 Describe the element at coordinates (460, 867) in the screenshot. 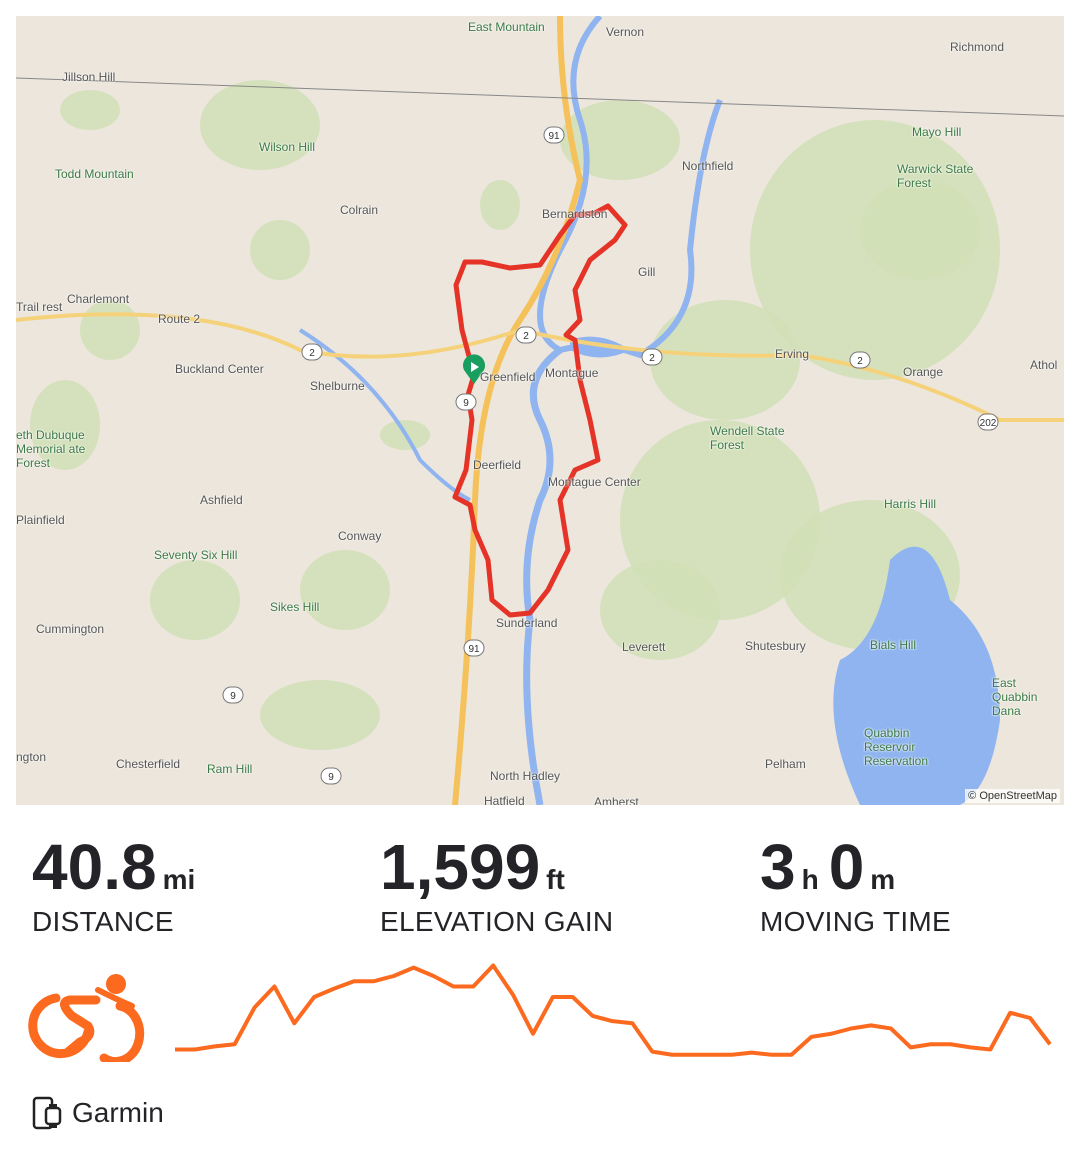

I see `elevation-value: 1,599` at that location.